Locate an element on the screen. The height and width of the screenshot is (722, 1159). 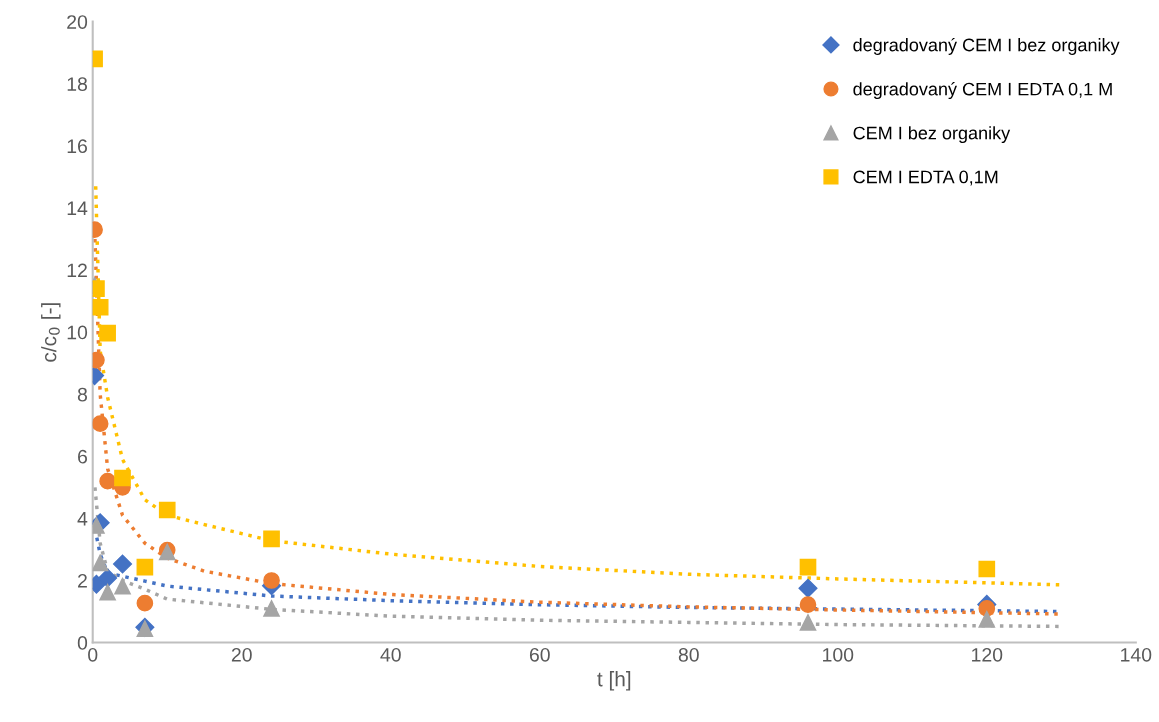
y-tick-label: 12 is located at coordinates (77, 270).